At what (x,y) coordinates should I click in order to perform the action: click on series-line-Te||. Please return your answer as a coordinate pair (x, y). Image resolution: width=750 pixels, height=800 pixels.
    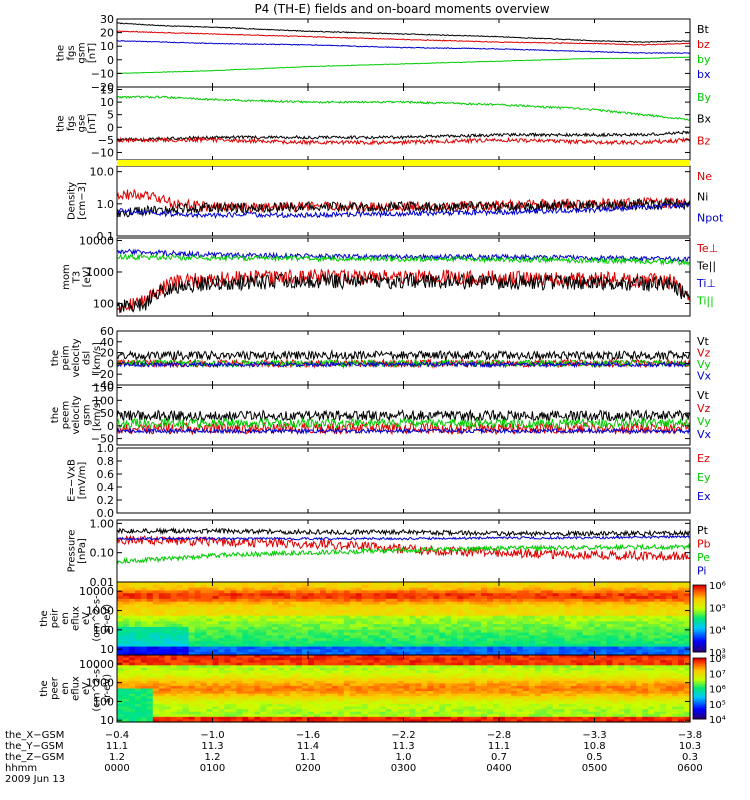
    Looking at the image, I should click on (403, 293).